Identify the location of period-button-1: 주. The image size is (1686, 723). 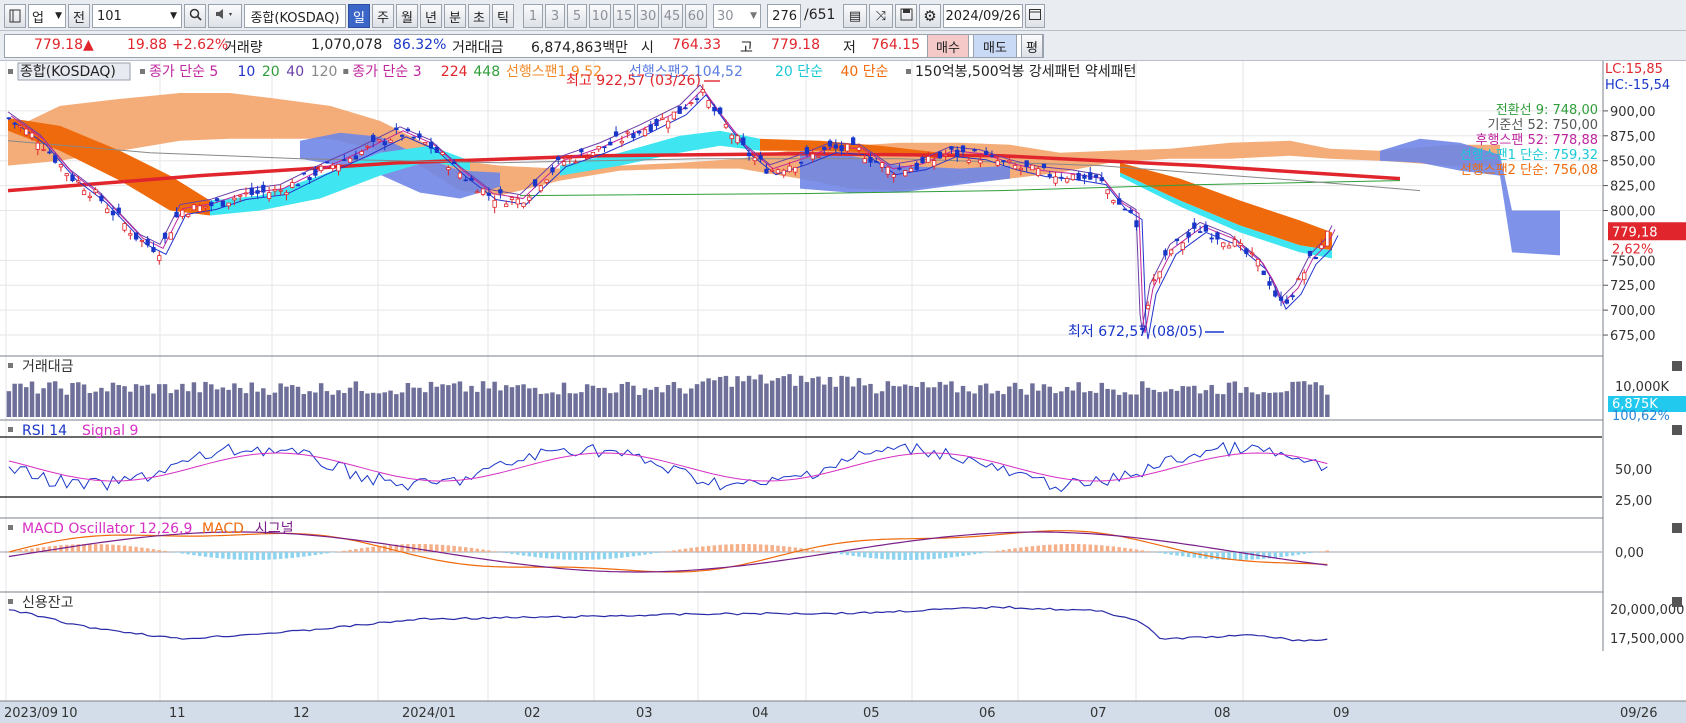
(383, 16).